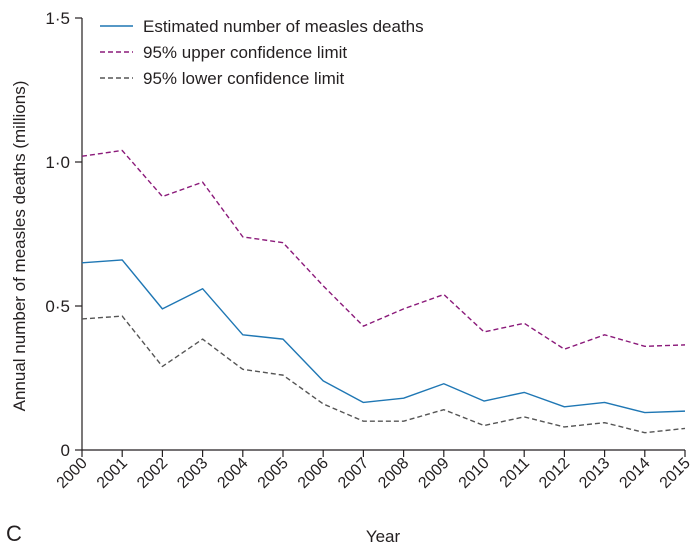  Describe the element at coordinates (57, 18) in the screenshot. I see `y-tick-label: 1·5` at that location.